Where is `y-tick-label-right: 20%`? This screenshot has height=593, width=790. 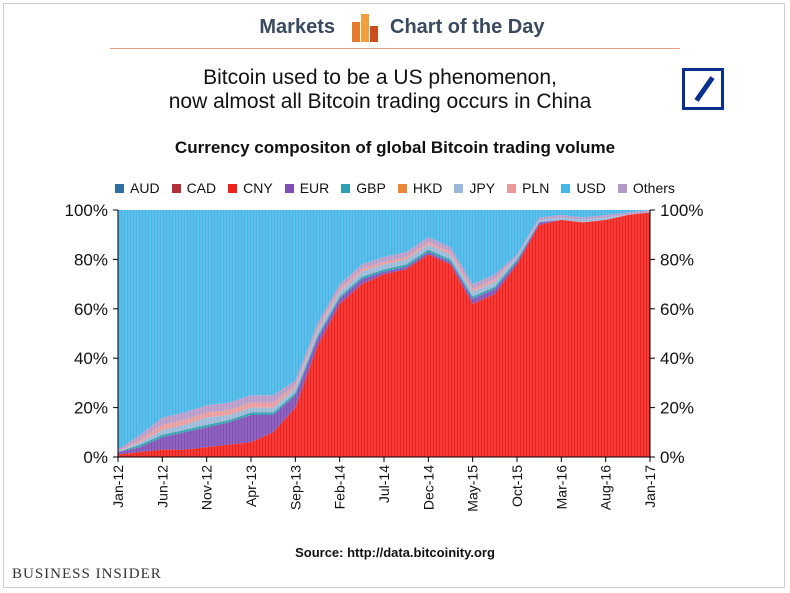
y-tick-label-right: 20% is located at coordinates (677, 408).